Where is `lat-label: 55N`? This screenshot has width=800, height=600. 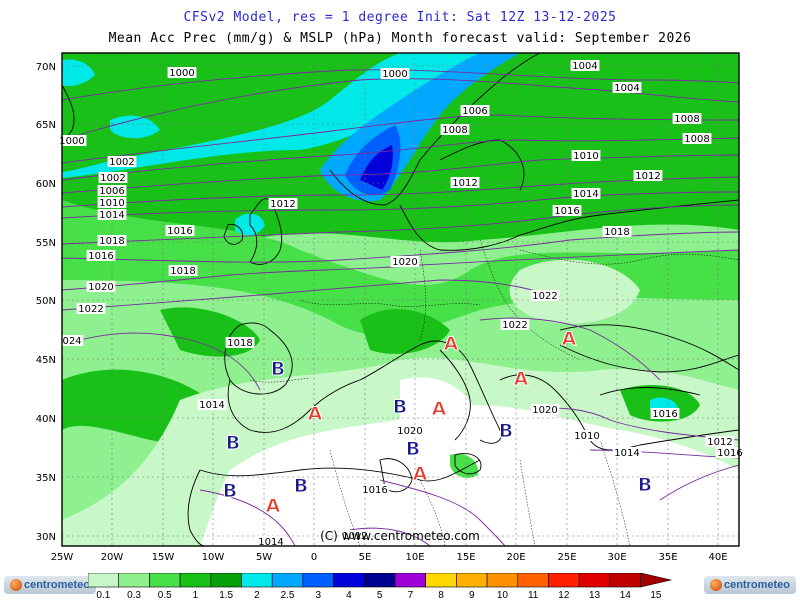
lat-label: 55N is located at coordinates (46, 243).